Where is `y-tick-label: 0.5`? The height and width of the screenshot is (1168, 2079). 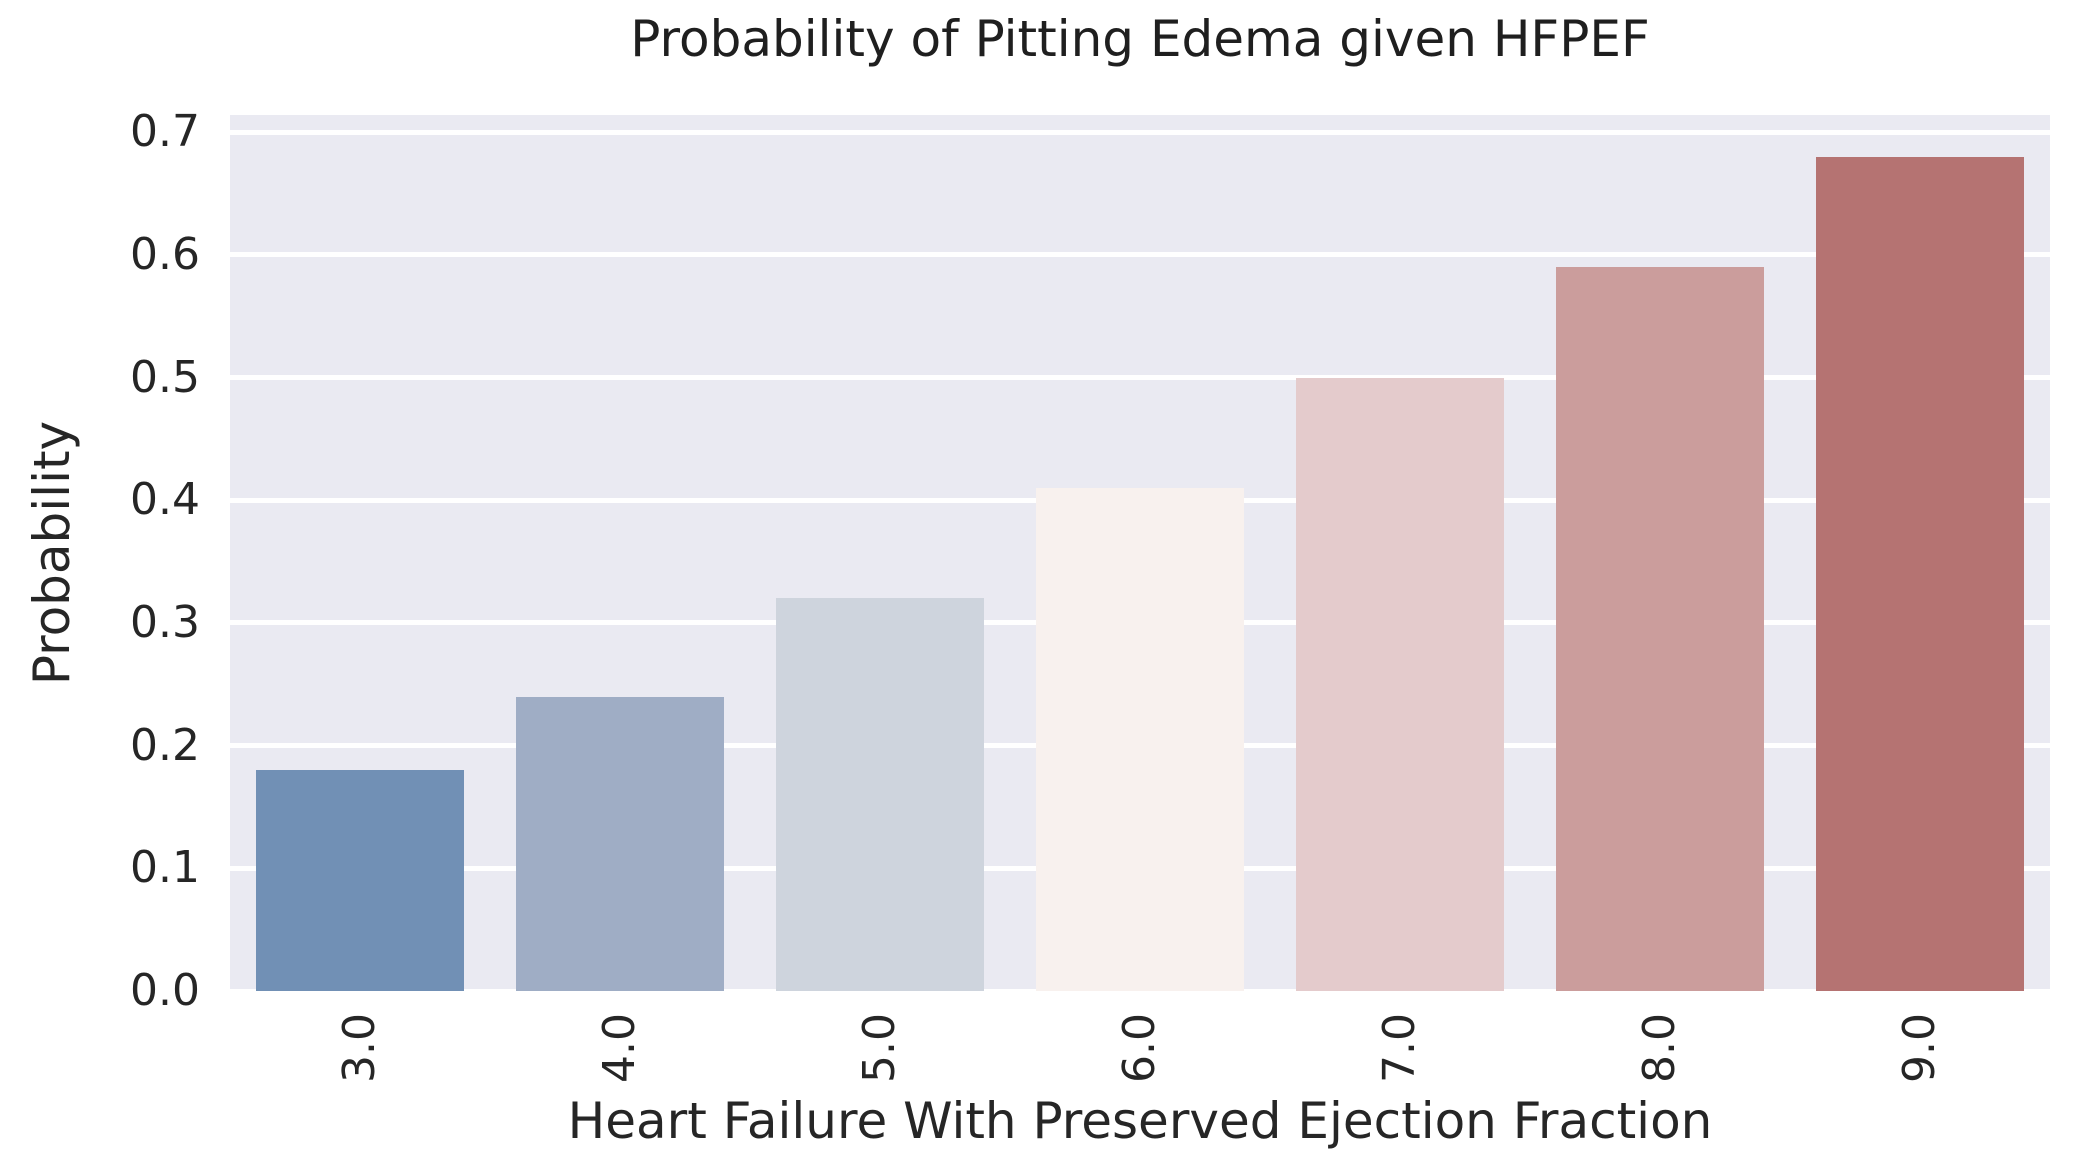
y-tick-label: 0.5 is located at coordinates (165, 377).